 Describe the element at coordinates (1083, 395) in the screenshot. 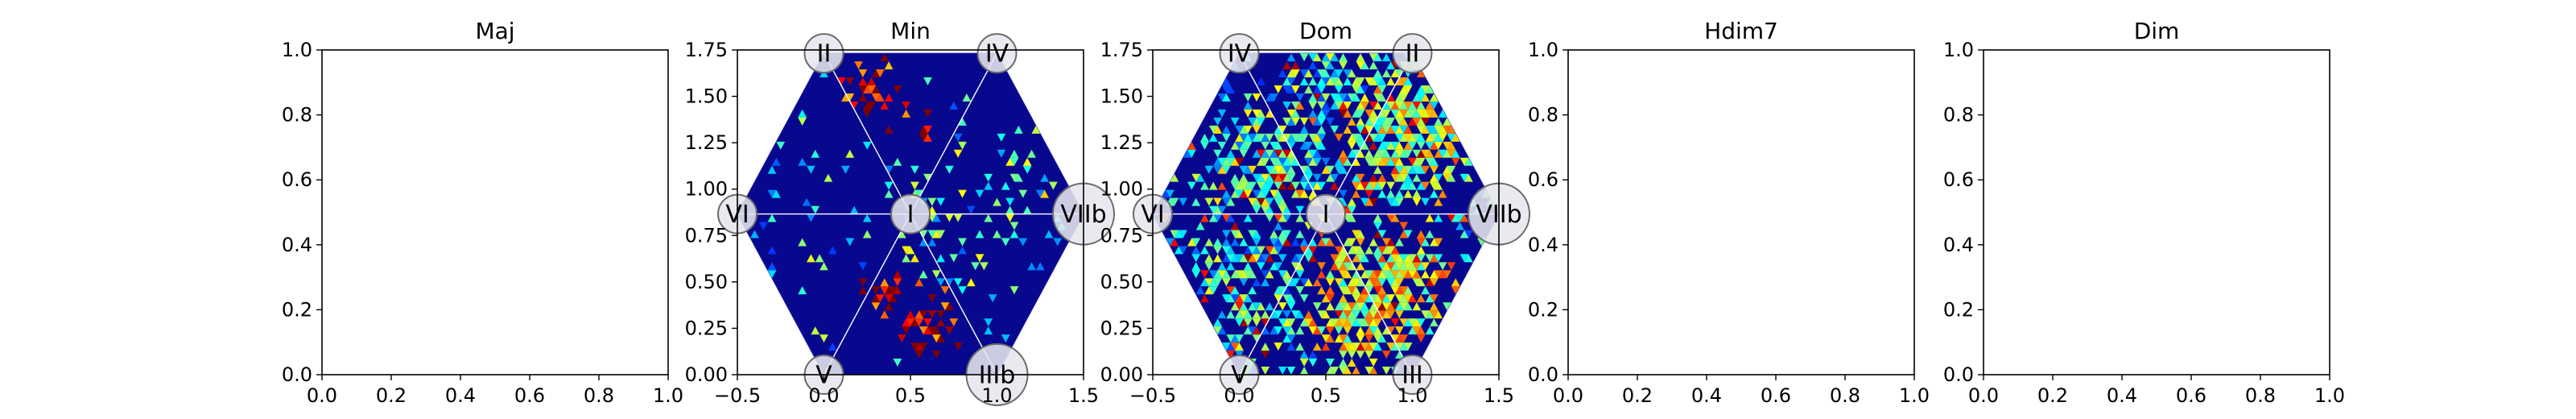

I see `x-tick-label: 1.5` at that location.